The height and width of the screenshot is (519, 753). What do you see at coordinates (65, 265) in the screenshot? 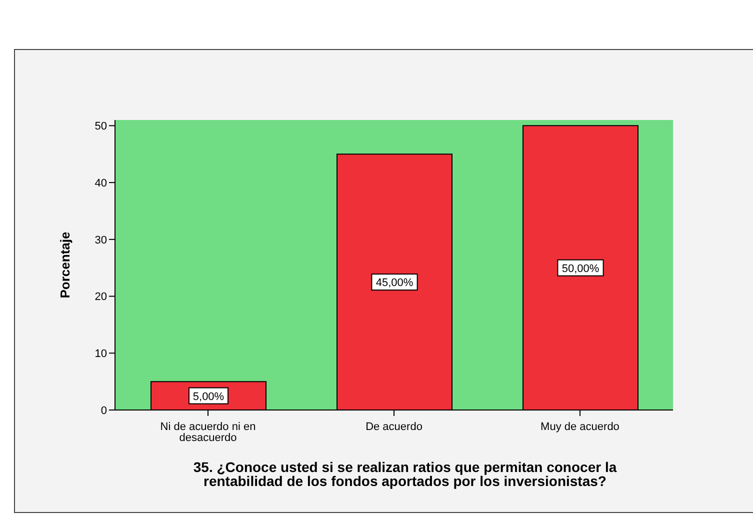
I see `y-axis-title: Porcentaje` at bounding box center [65, 265].